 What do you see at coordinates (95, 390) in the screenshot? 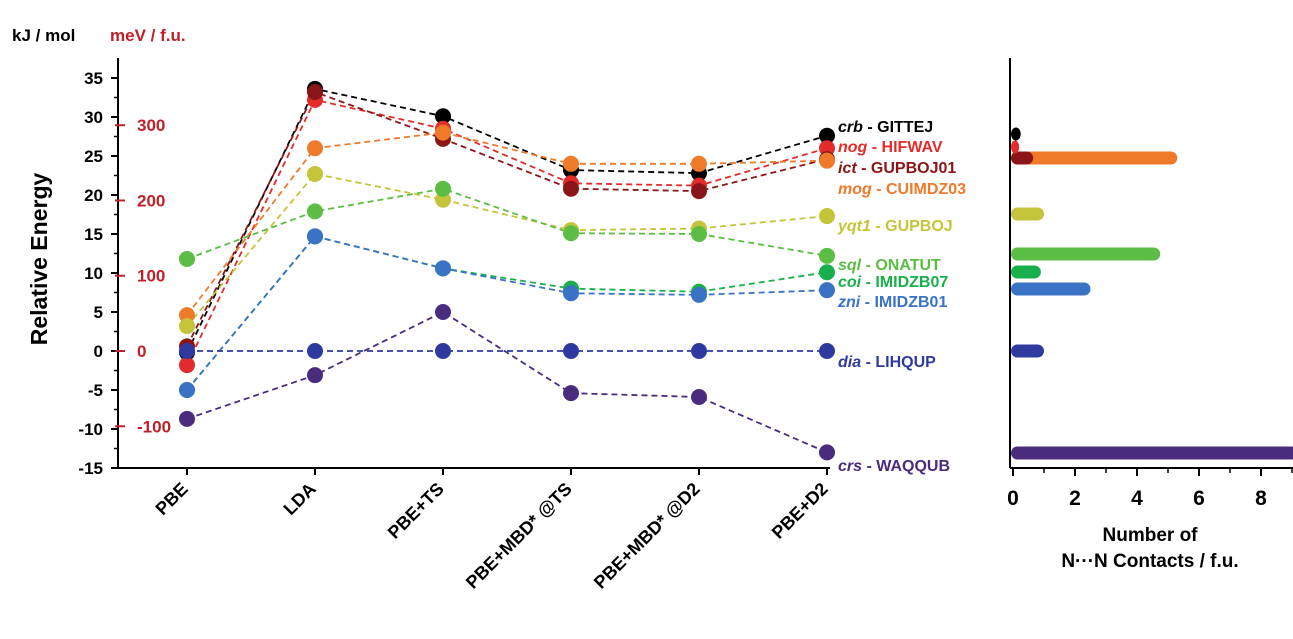
I see `y-tick-label: -5` at bounding box center [95, 390].